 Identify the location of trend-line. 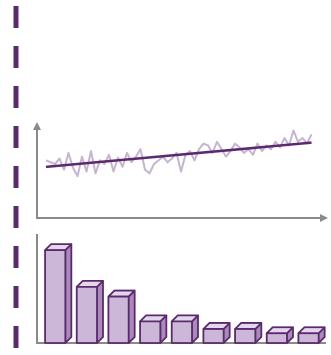
(178, 155).